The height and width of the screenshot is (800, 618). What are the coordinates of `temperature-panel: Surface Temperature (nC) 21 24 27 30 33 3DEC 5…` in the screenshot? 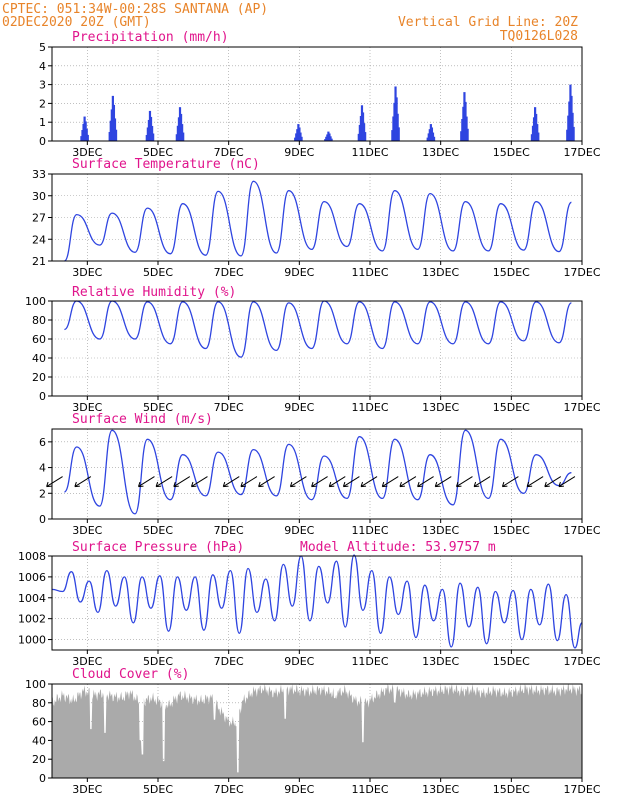 It's located at (316, 218).